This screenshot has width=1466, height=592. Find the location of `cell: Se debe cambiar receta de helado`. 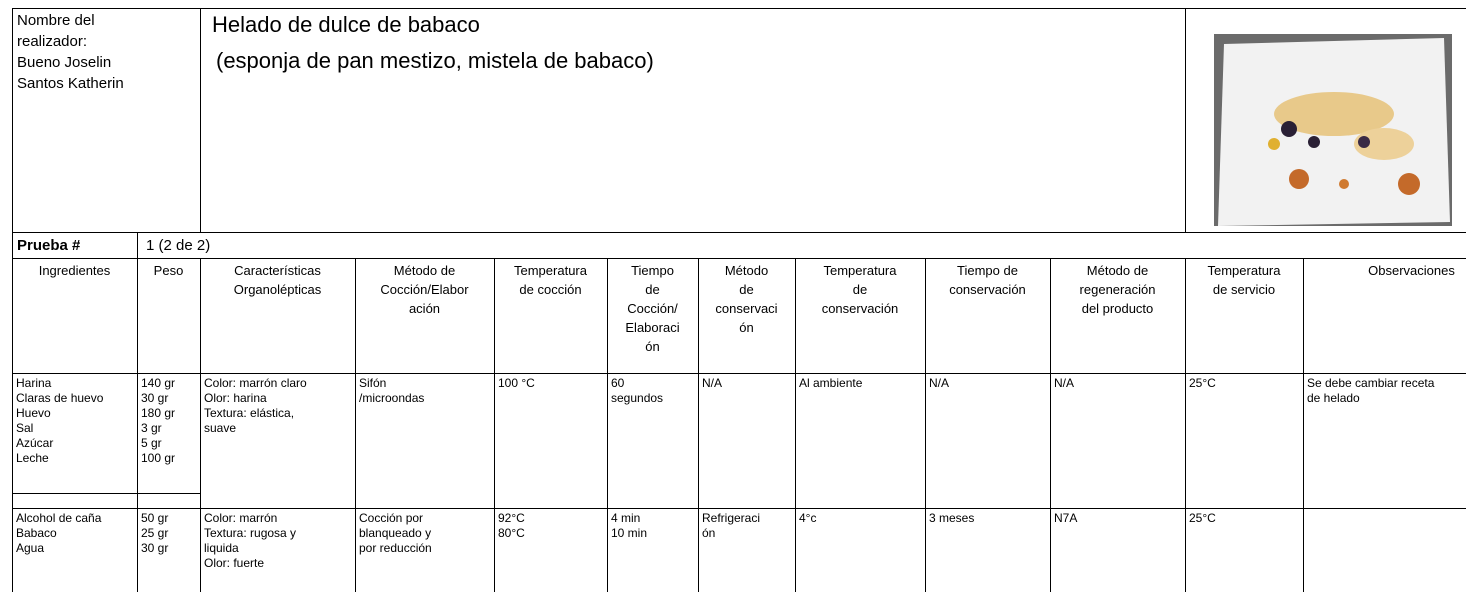

cell: Se debe cambiar receta de helado is located at coordinates (1371, 390).